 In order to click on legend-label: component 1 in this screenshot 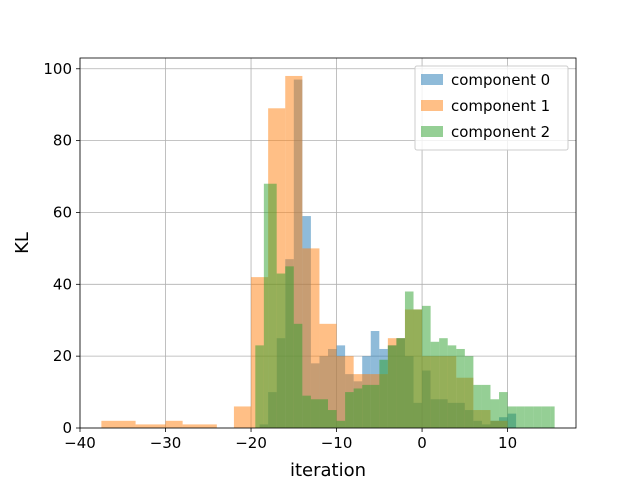, I will do `click(500, 106)`.